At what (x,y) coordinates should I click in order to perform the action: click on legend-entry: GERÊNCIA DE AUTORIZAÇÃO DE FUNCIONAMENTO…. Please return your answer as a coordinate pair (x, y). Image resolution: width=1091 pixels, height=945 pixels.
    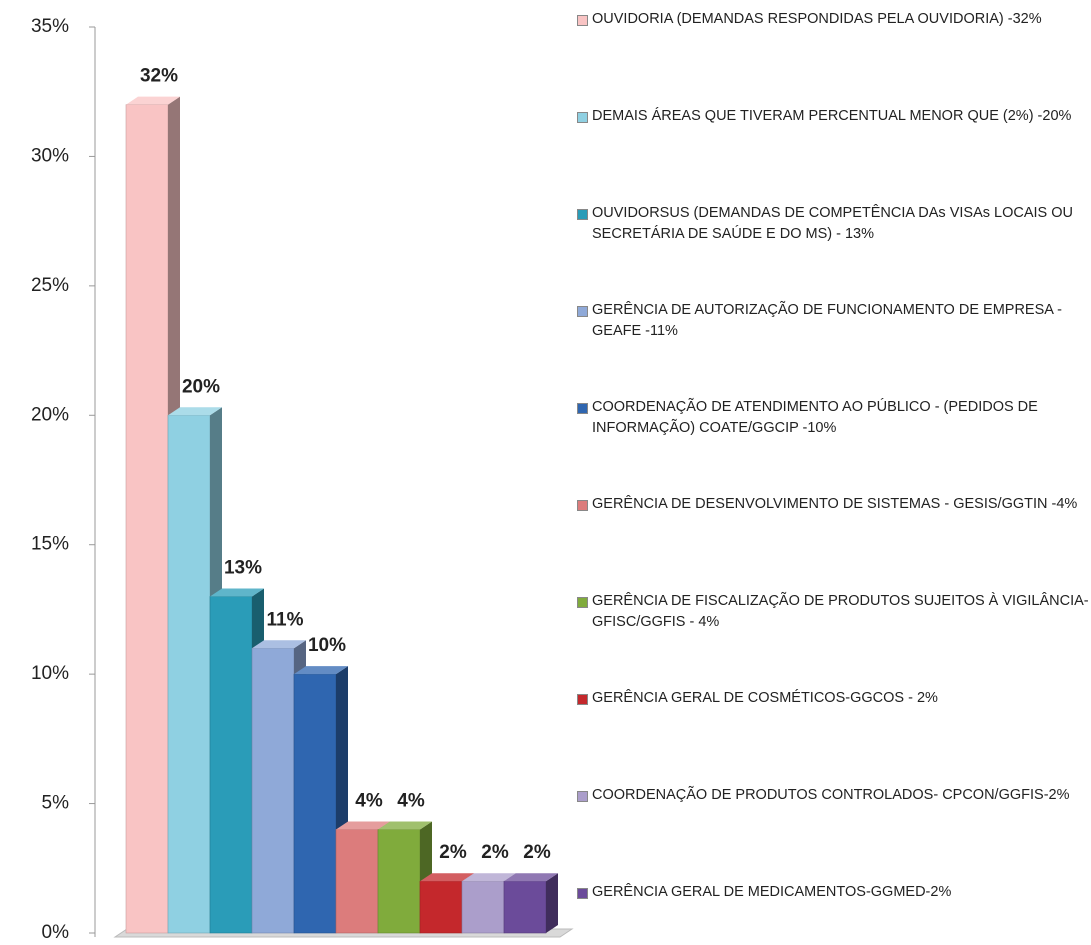
    Looking at the image, I should click on (834, 321).